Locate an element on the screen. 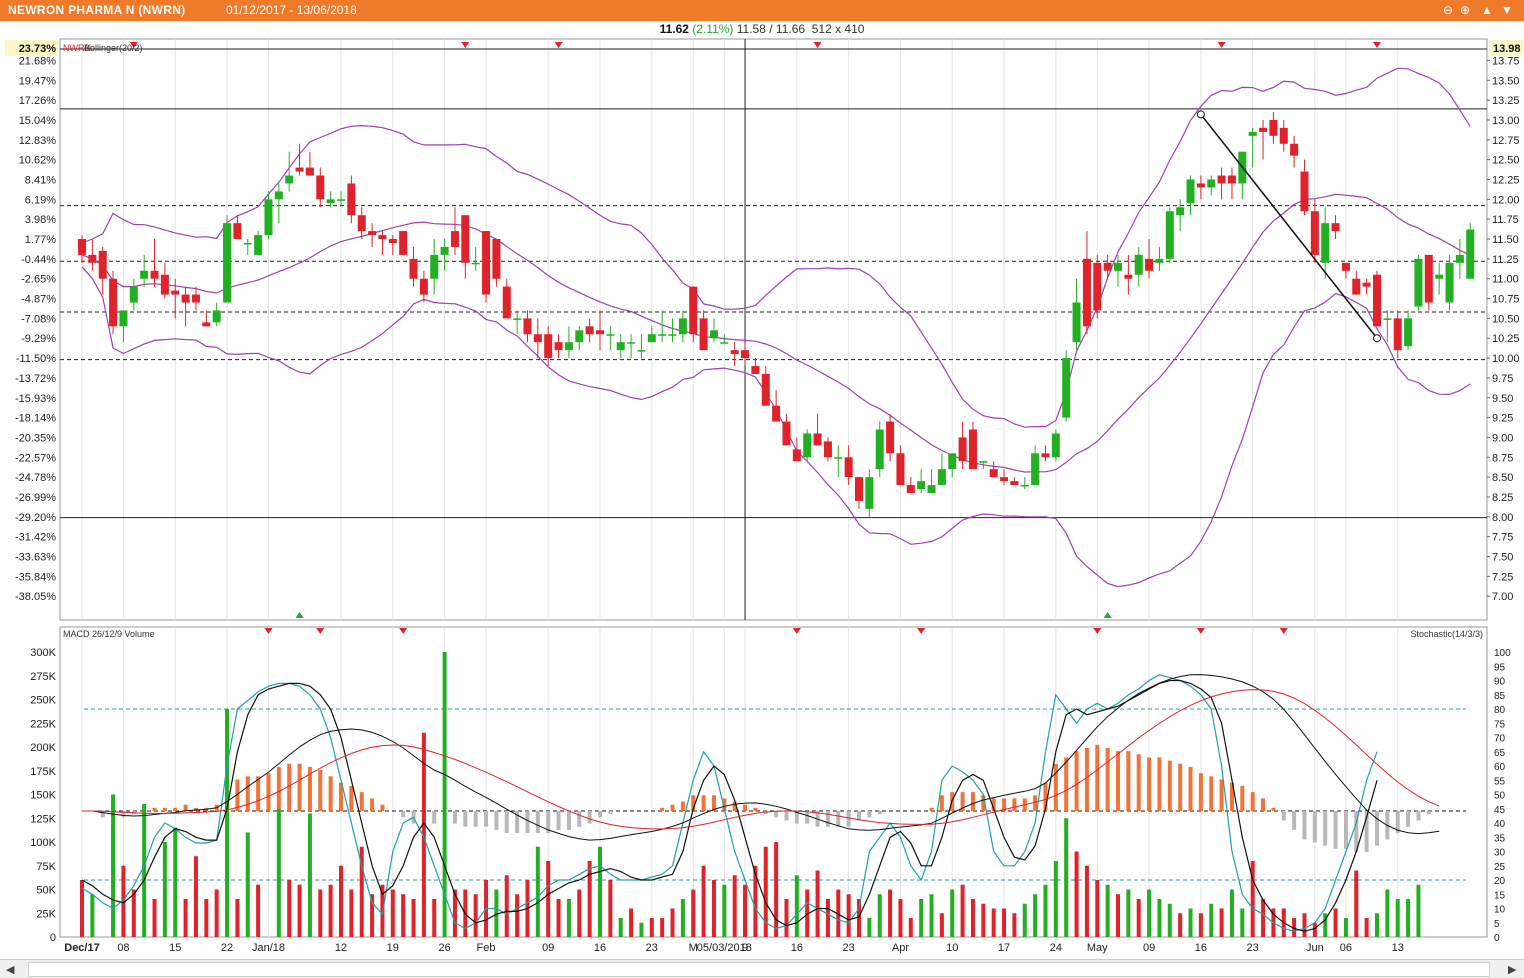  price-tick-label: 8.50 is located at coordinates (1502, 478).